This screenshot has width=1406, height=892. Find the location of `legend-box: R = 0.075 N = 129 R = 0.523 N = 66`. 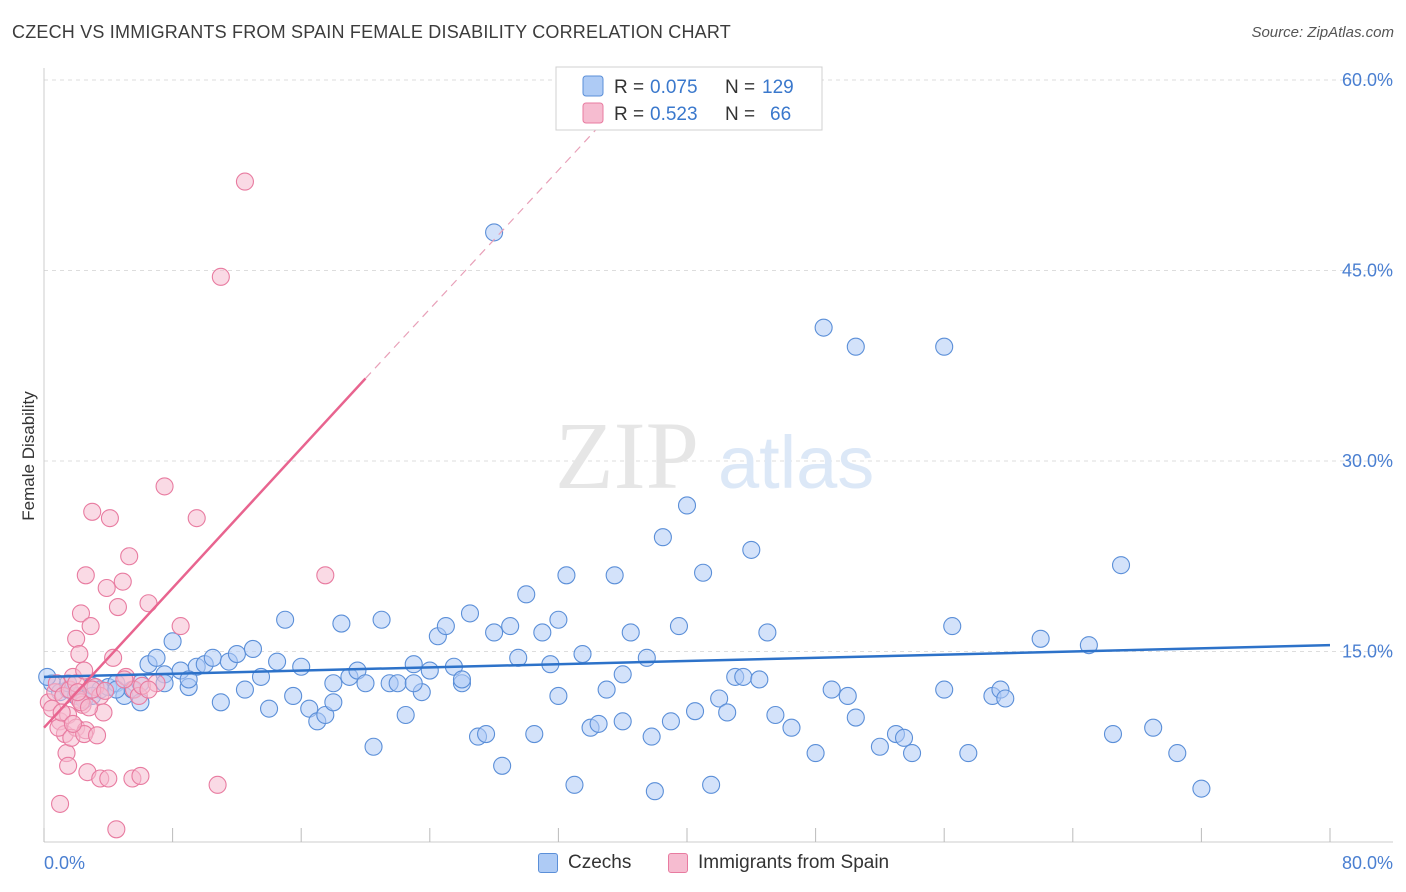

legend-box: R = 0.075 N = 129 R = 0.523 N = 66 is located at coordinates (689, 98).